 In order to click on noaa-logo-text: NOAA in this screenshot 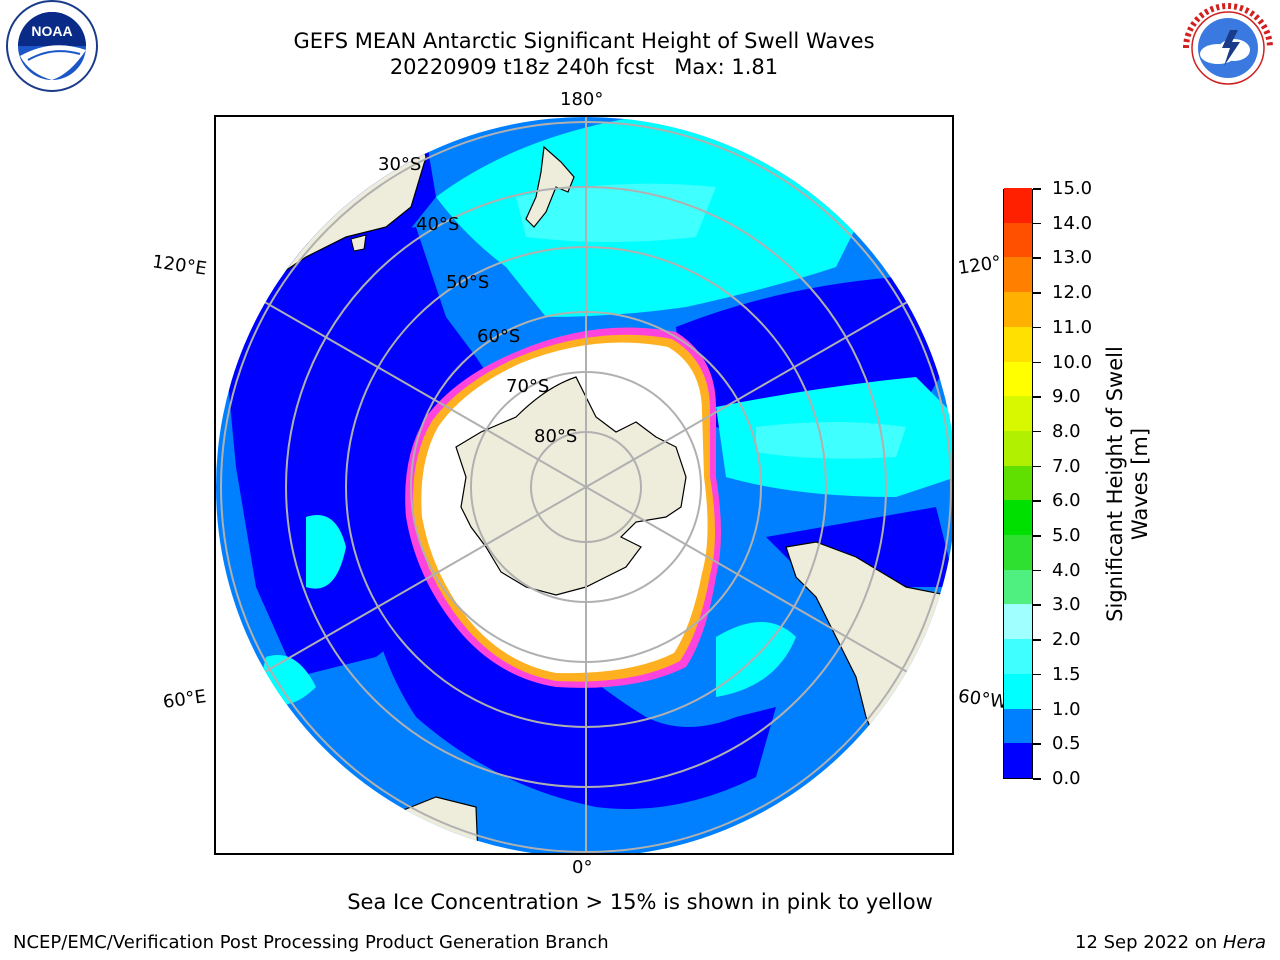, I will do `click(51, 31)`.